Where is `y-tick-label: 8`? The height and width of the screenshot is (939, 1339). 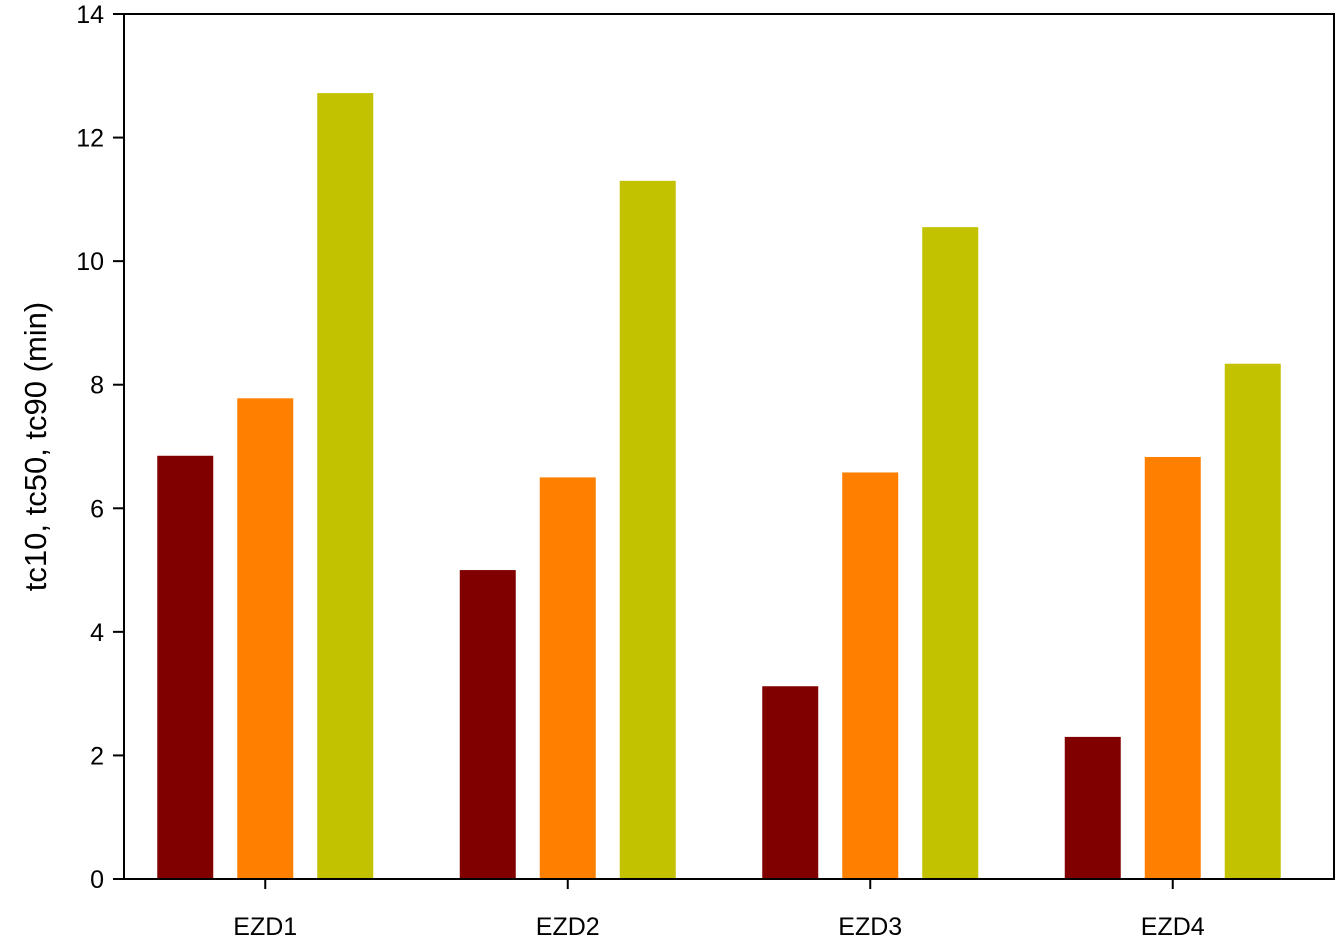 y-tick-label: 8 is located at coordinates (97, 386).